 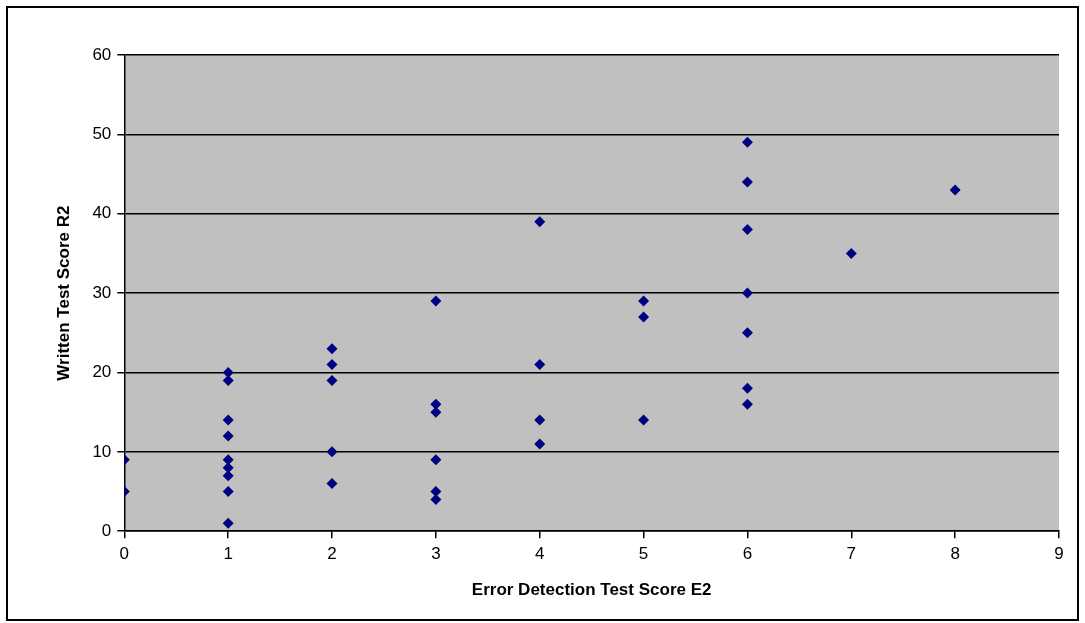 What do you see at coordinates (228, 554) in the screenshot?
I see `x-tick-label: 1` at bounding box center [228, 554].